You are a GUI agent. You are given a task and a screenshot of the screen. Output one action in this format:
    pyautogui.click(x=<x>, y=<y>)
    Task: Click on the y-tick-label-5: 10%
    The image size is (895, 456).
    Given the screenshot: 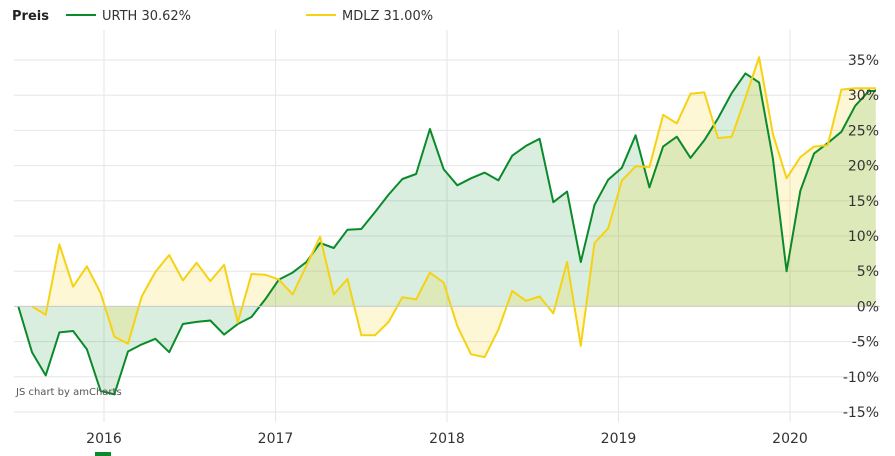 What is the action you would take?
    pyautogui.click(x=863, y=237)
    